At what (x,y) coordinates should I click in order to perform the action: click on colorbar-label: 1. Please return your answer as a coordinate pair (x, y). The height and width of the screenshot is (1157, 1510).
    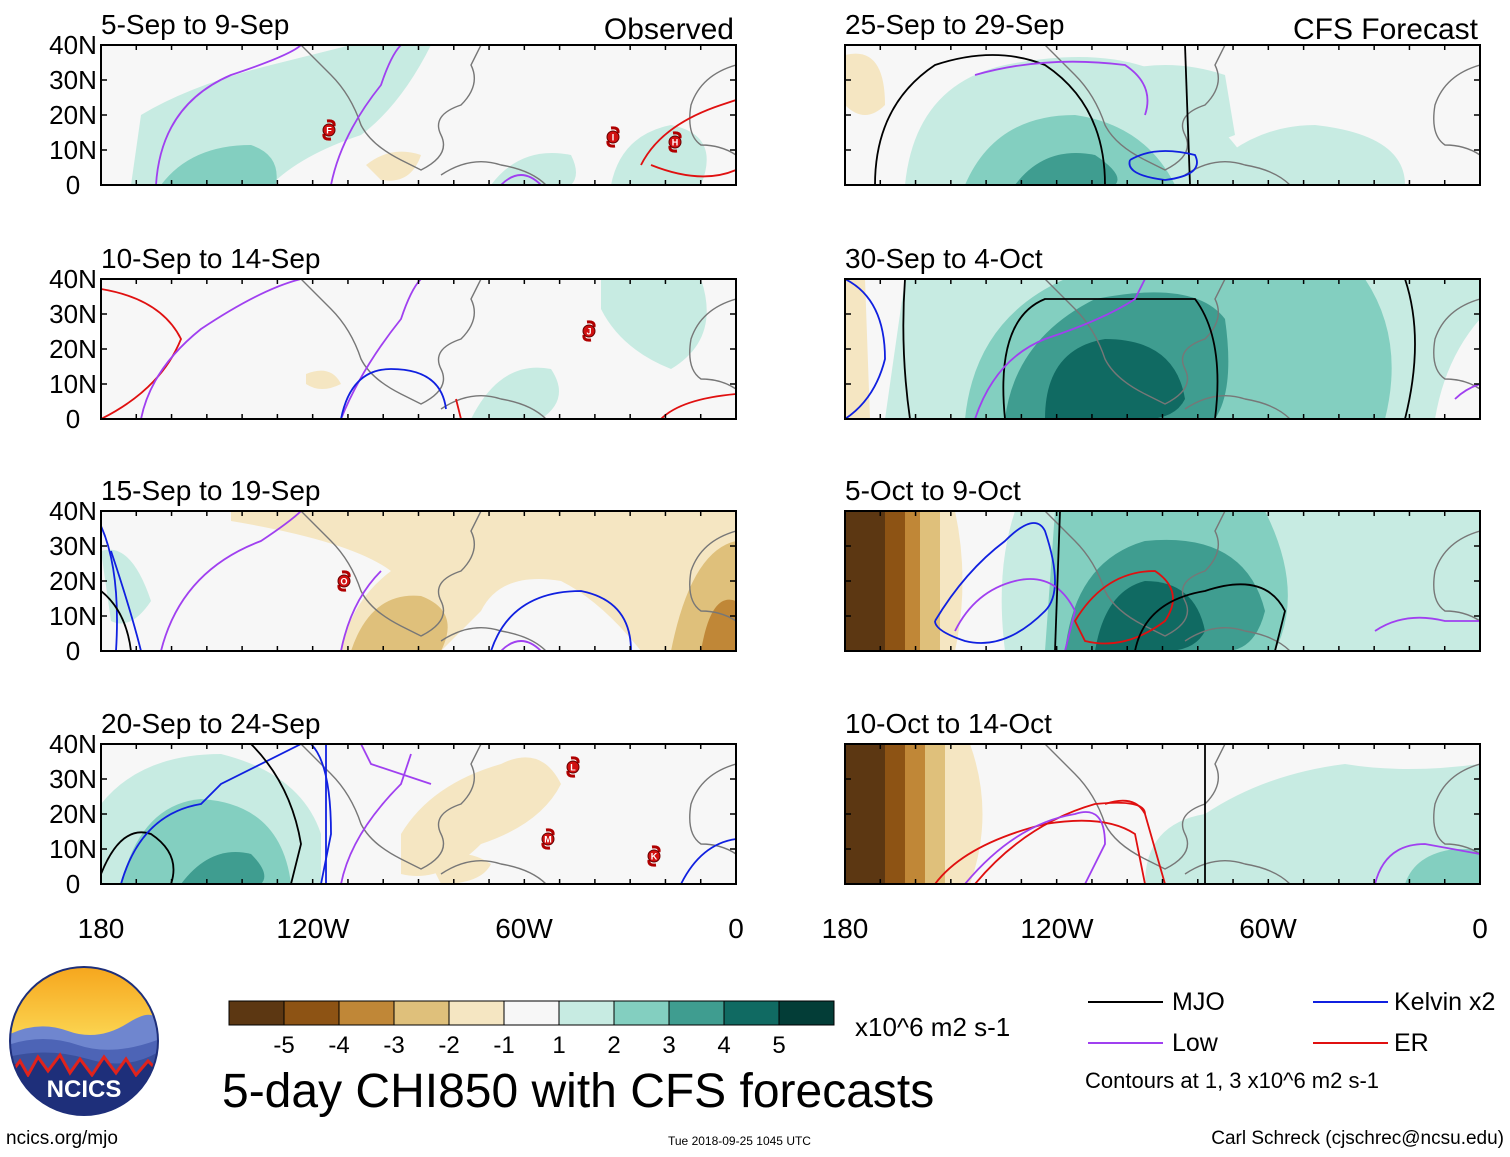
    Looking at the image, I should click on (558, 1045).